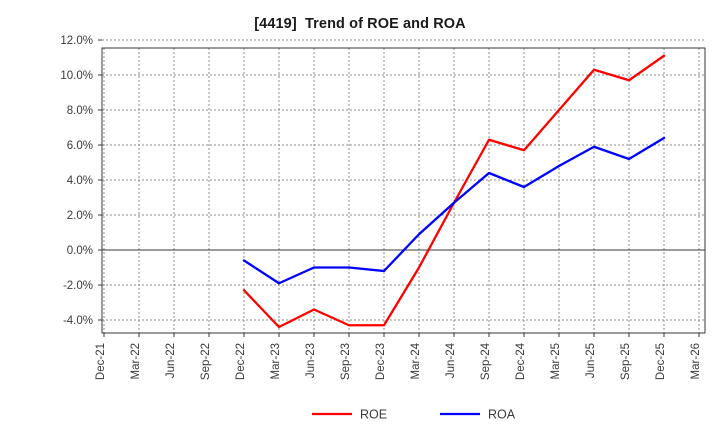 The width and height of the screenshot is (720, 440). I want to click on x-axis-tick-label: Dec-23, so click(381, 361).